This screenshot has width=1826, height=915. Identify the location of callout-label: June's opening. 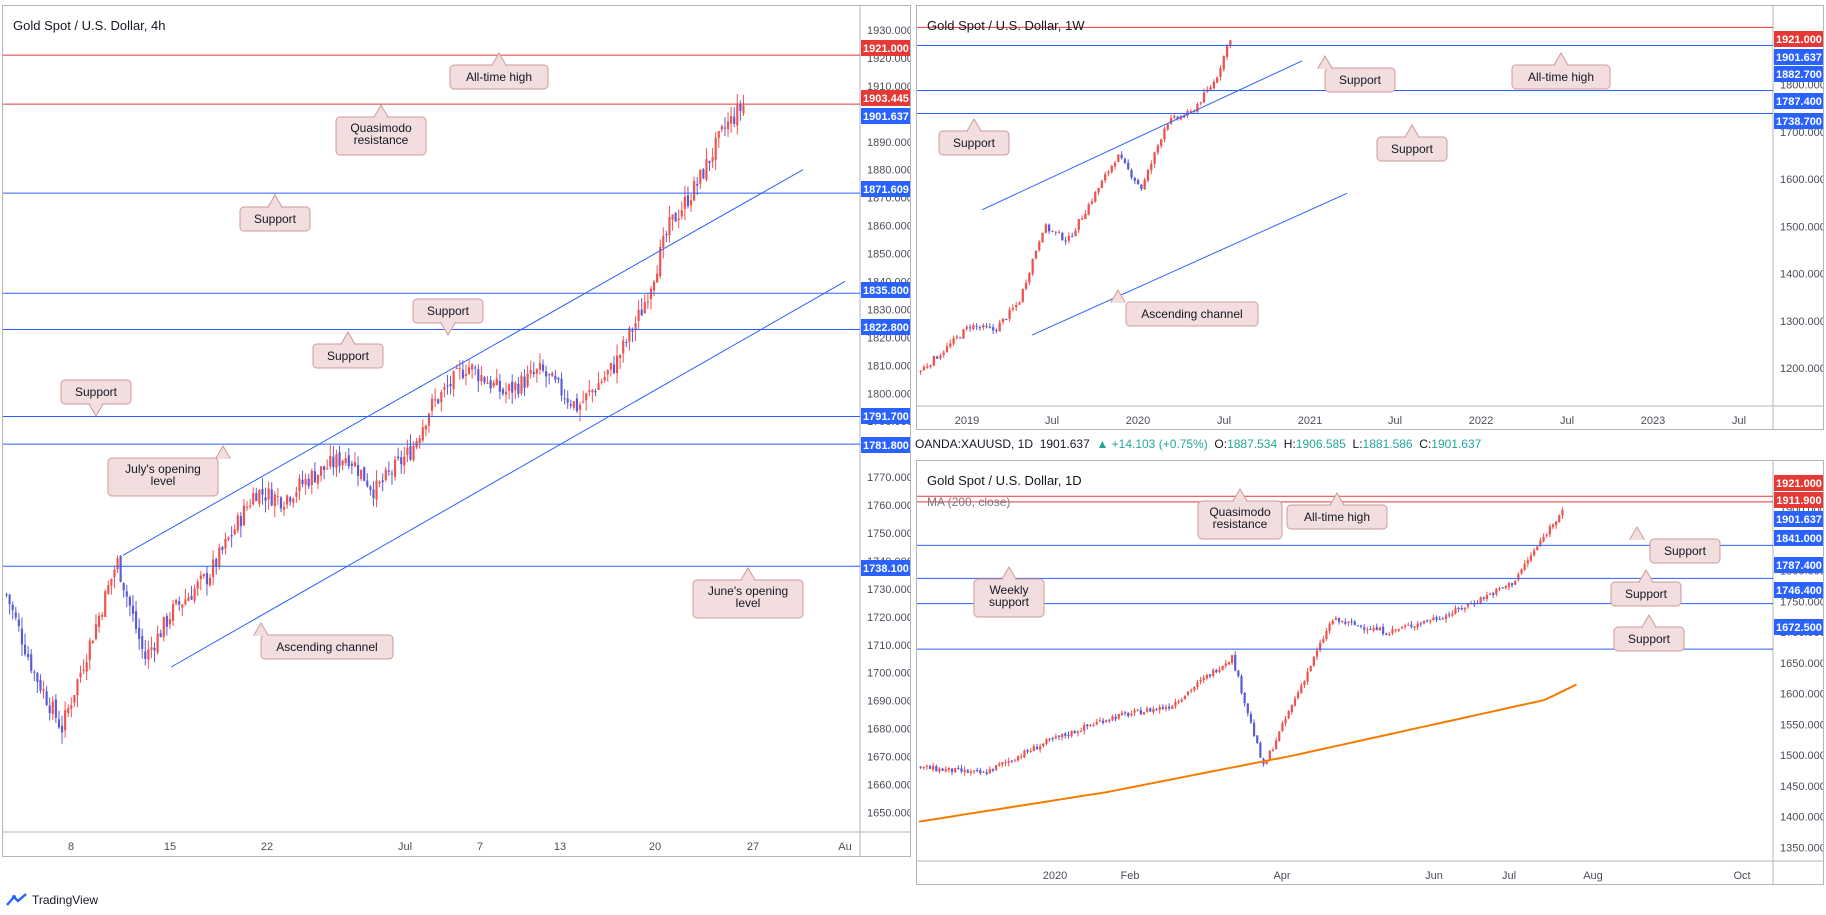
(748, 591).